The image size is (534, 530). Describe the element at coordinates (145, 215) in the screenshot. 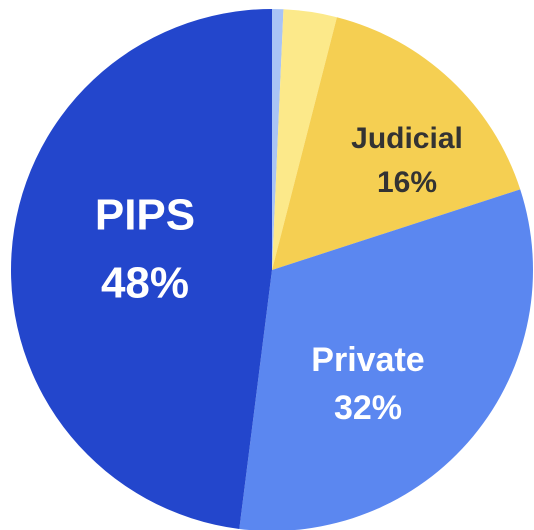

I see `slice-label: PIPS` at that location.